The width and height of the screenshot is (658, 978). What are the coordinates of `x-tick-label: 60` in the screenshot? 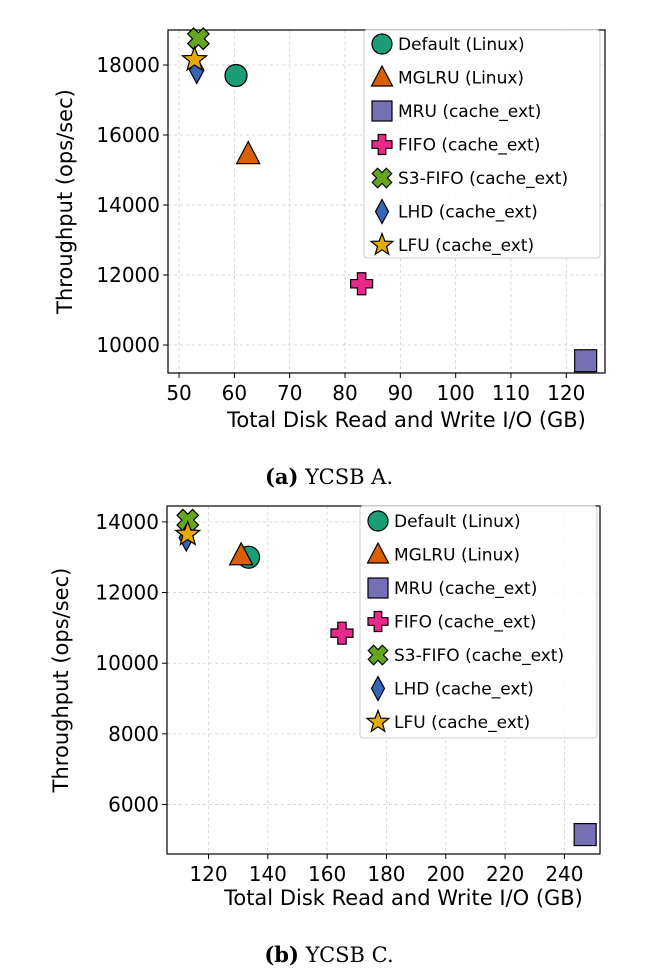 It's located at (234, 393).